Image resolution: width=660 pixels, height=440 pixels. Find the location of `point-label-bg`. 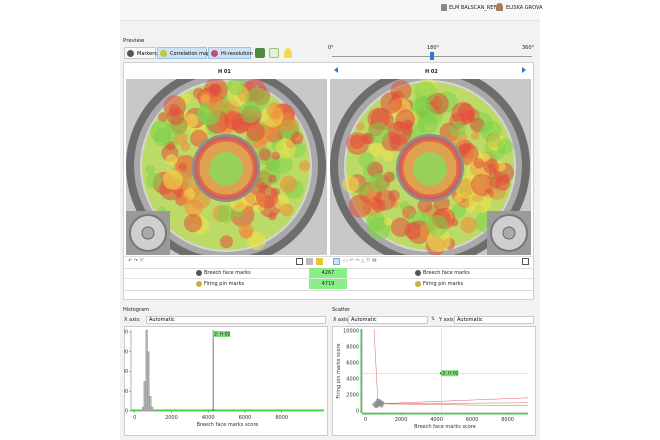

point-label-bg is located at coordinates (450, 373).